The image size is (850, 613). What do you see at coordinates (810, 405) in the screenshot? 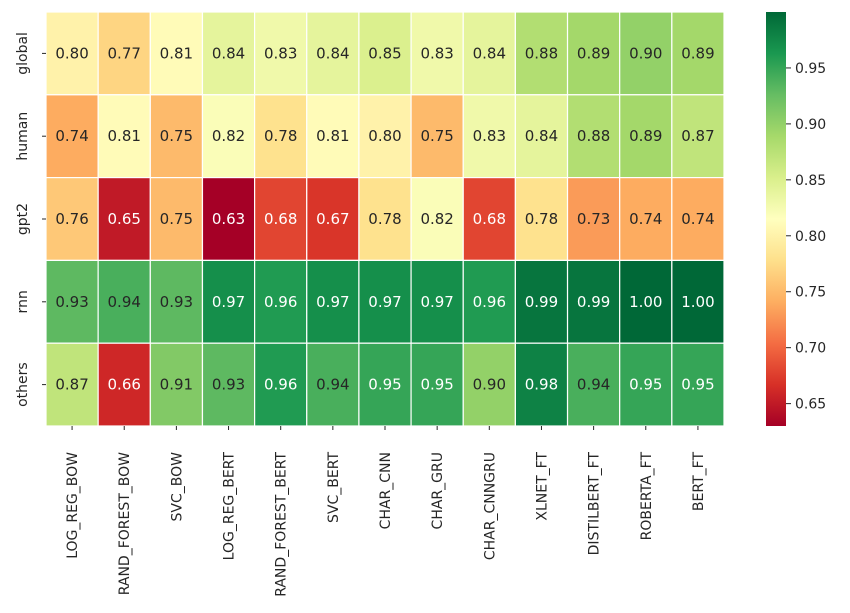
I see `colorbar-tick-label: 0.65` at bounding box center [810, 405].